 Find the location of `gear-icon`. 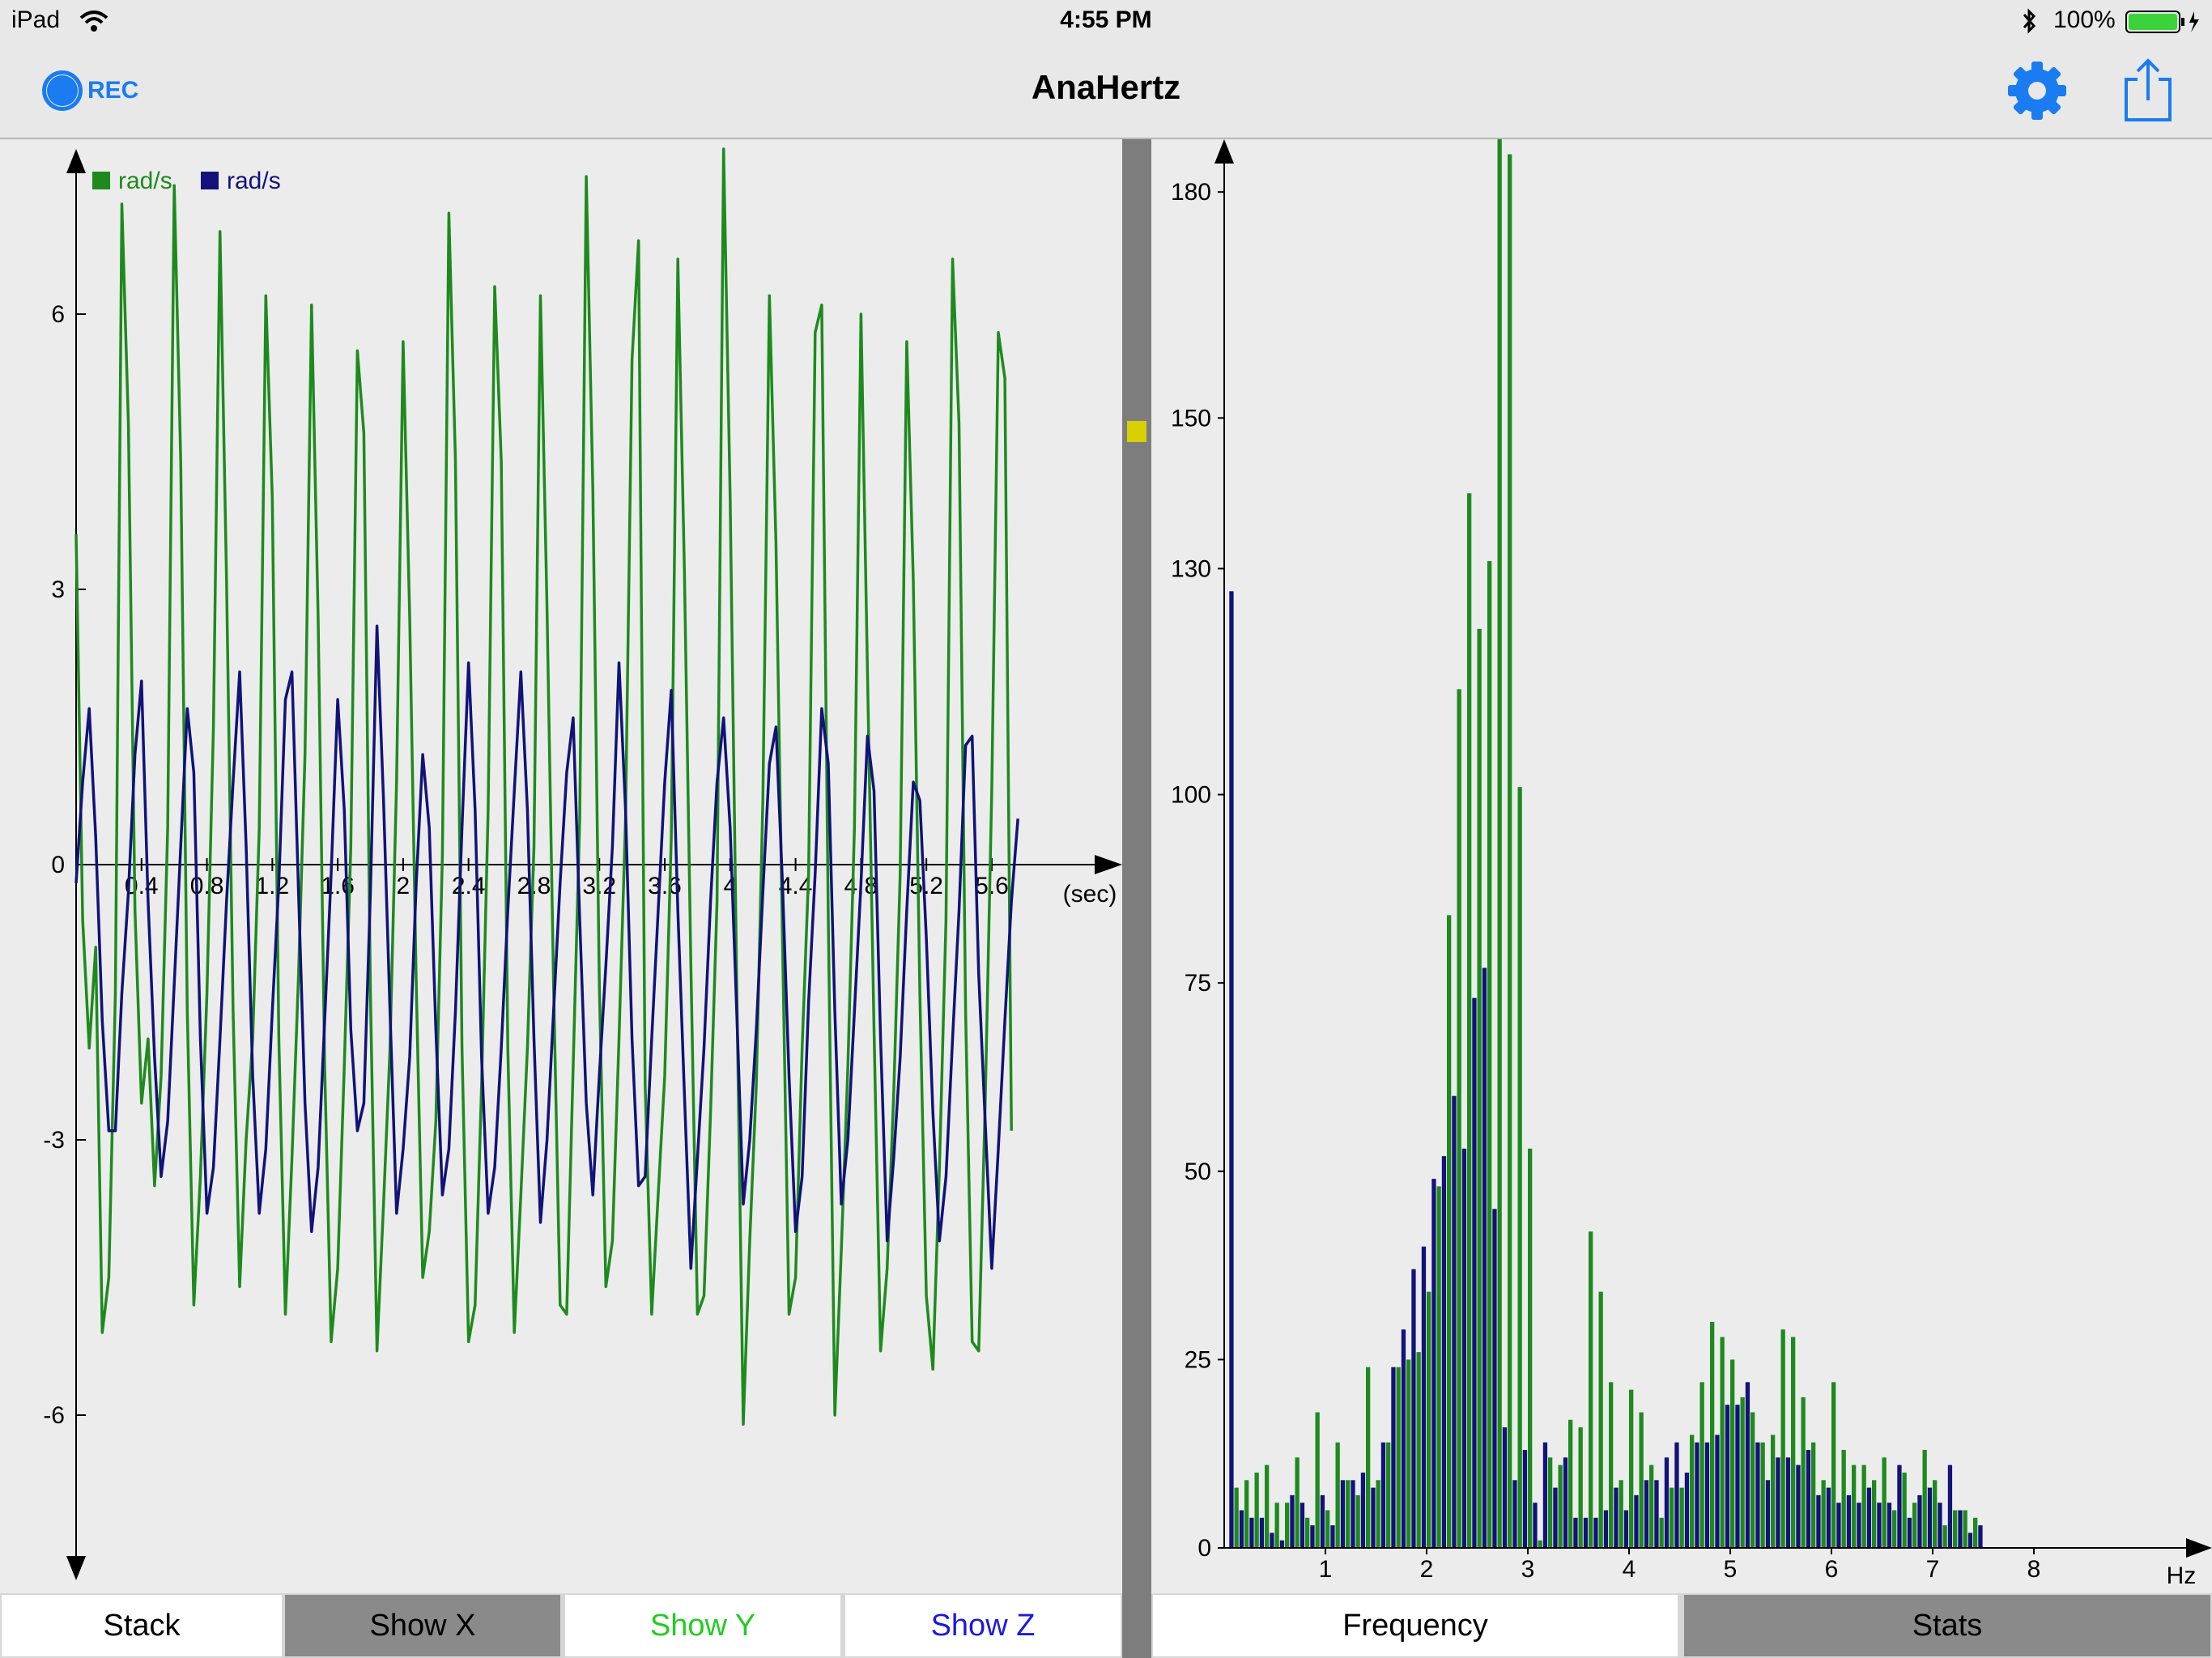

gear-icon is located at coordinates (2037, 90).